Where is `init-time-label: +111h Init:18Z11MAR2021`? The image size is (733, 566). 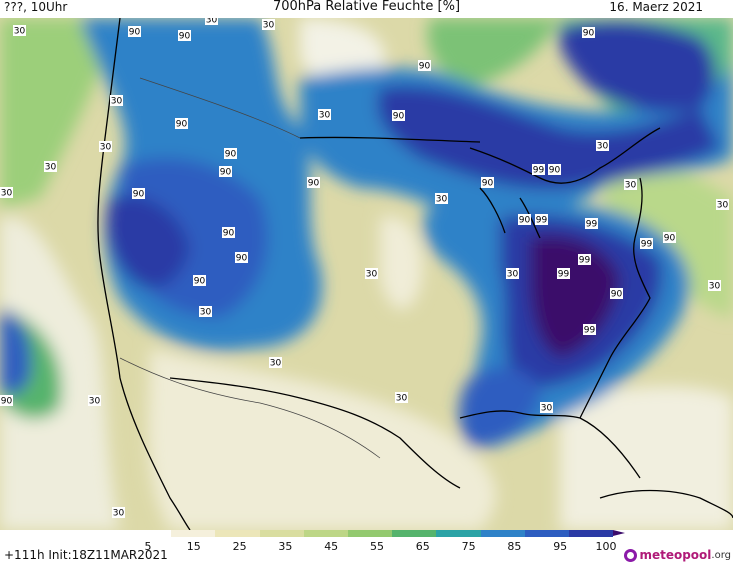
init-time-label: +111h Init:18Z11MAR2021 is located at coordinates (86, 555).